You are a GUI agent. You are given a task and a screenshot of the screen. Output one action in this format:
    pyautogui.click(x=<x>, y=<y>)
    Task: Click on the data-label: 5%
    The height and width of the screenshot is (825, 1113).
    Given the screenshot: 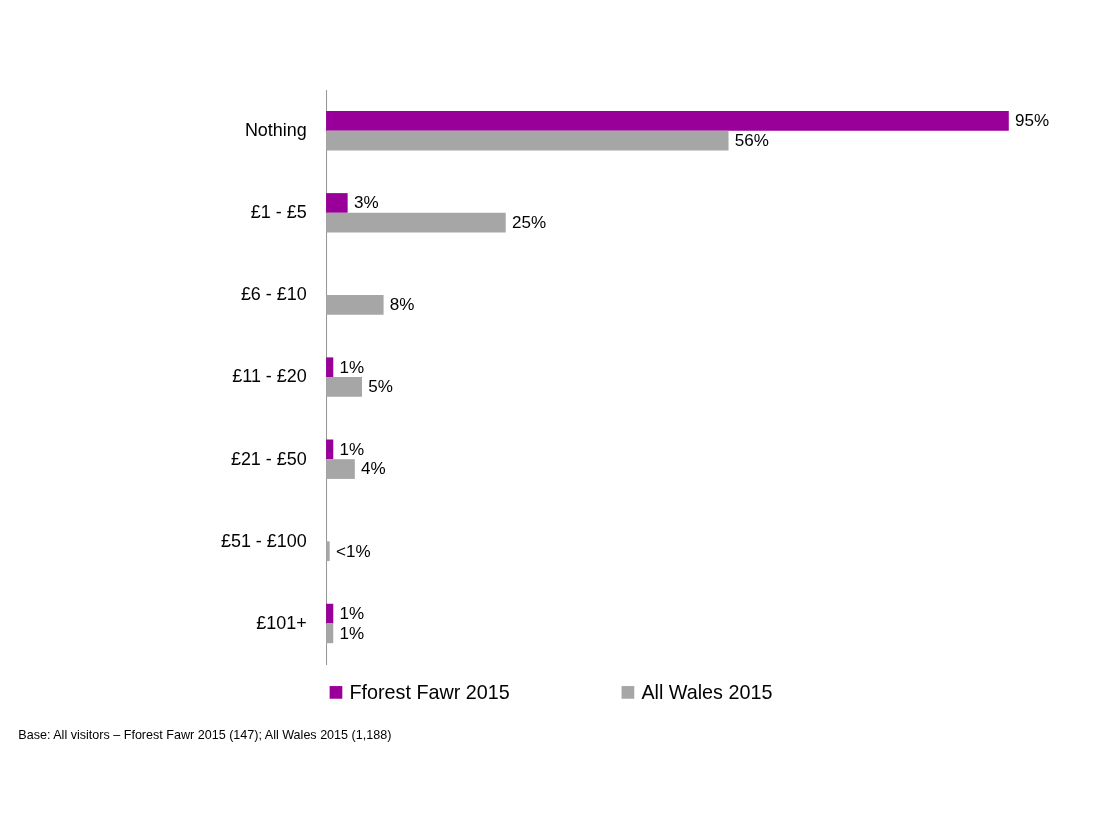 What is the action you would take?
    pyautogui.click(x=380, y=387)
    